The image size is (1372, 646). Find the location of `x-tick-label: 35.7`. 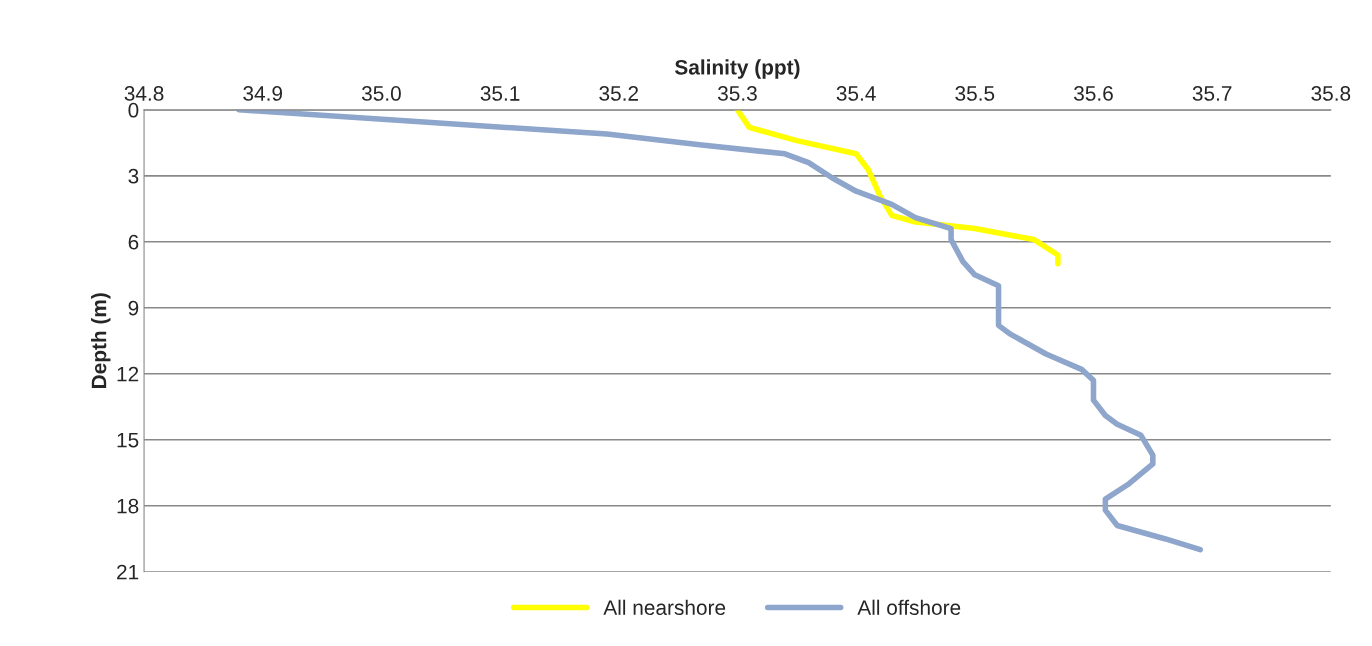

x-tick-label: 35.7 is located at coordinates (1212, 93).